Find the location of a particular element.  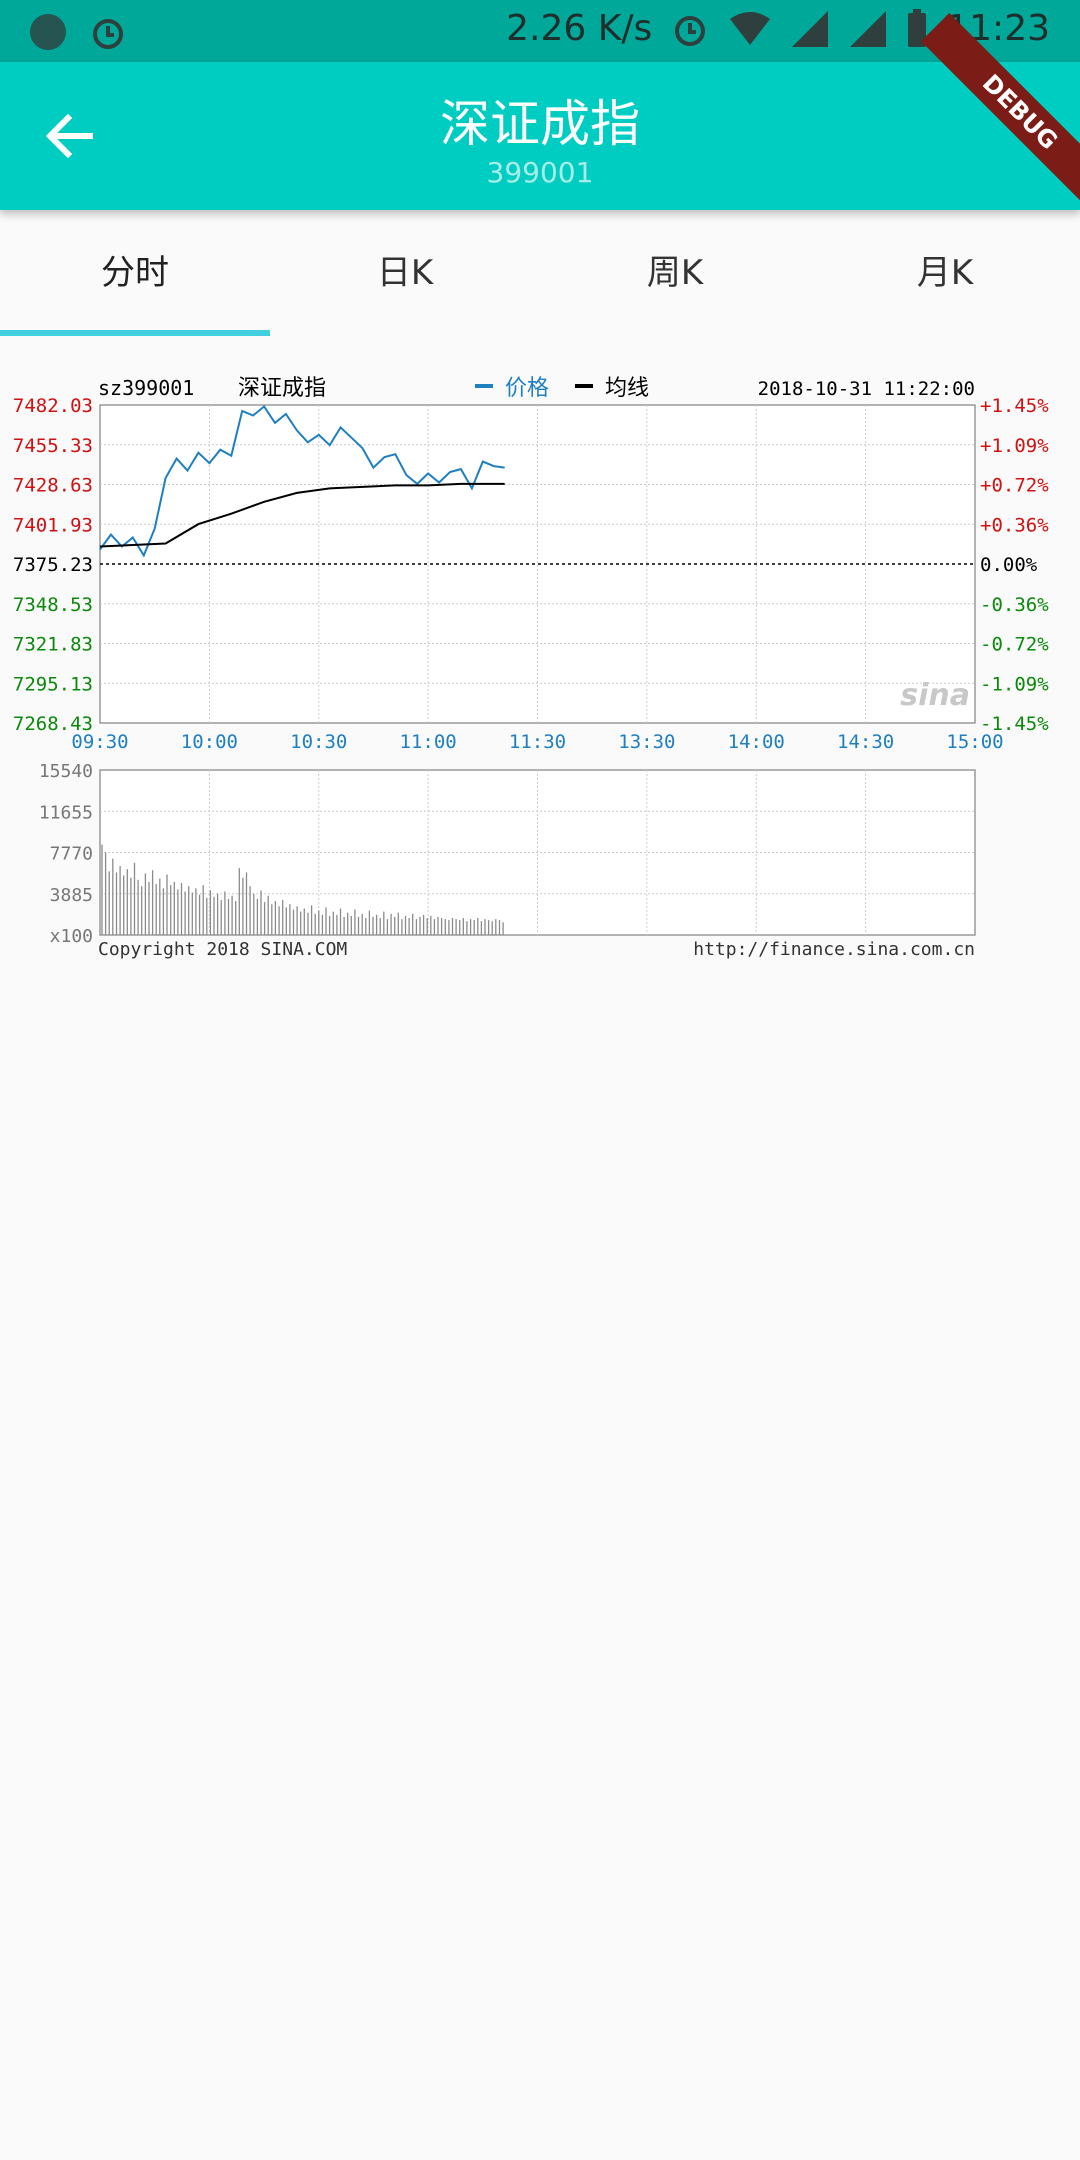

tab-indicator is located at coordinates (135, 333).